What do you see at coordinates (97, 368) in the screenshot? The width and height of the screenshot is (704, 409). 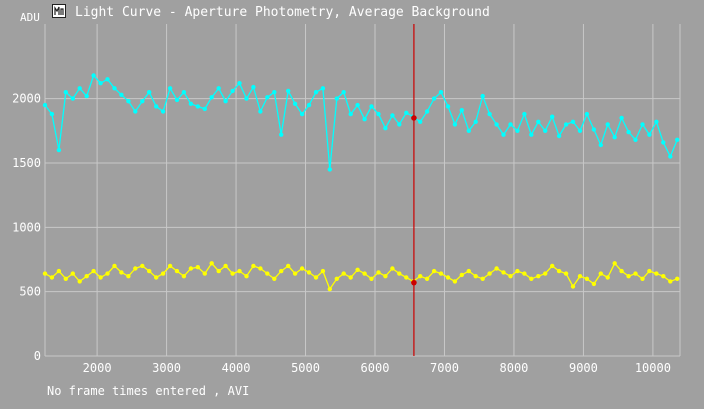 I see `x-tick-label: 2000` at bounding box center [97, 368].